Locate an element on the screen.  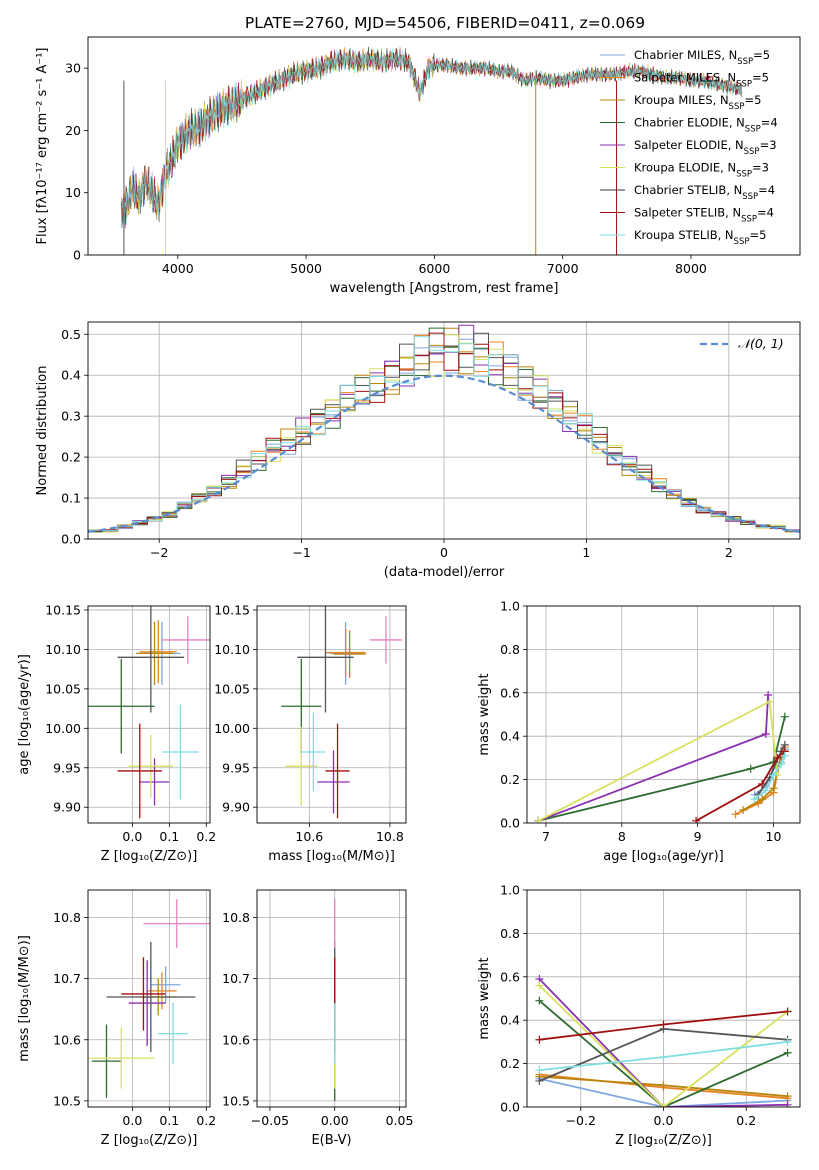
y-tick-label: 20 is located at coordinates (73, 130).